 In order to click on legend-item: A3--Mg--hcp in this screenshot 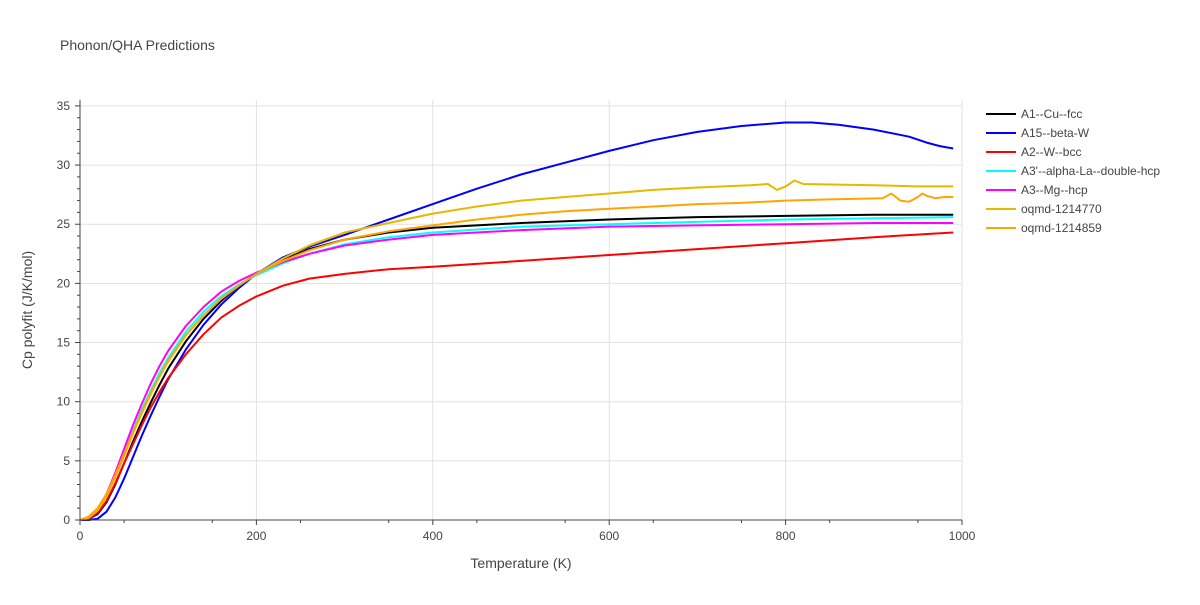, I will do `click(1037, 190)`.